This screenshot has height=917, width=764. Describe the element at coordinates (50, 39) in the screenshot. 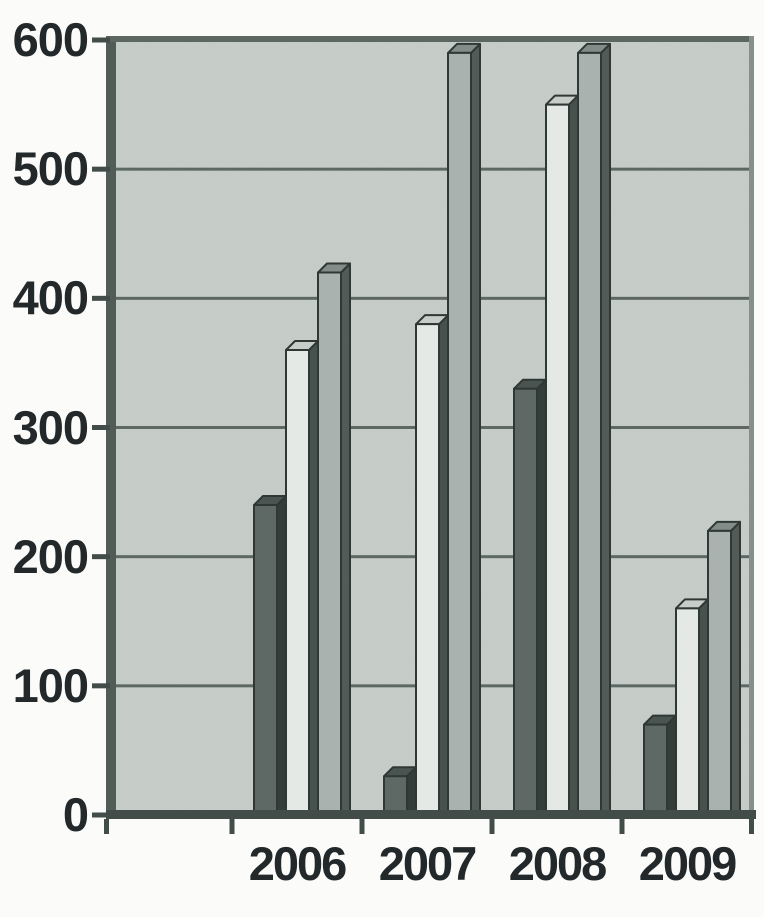

I see `y-tick-label-600: 600` at that location.